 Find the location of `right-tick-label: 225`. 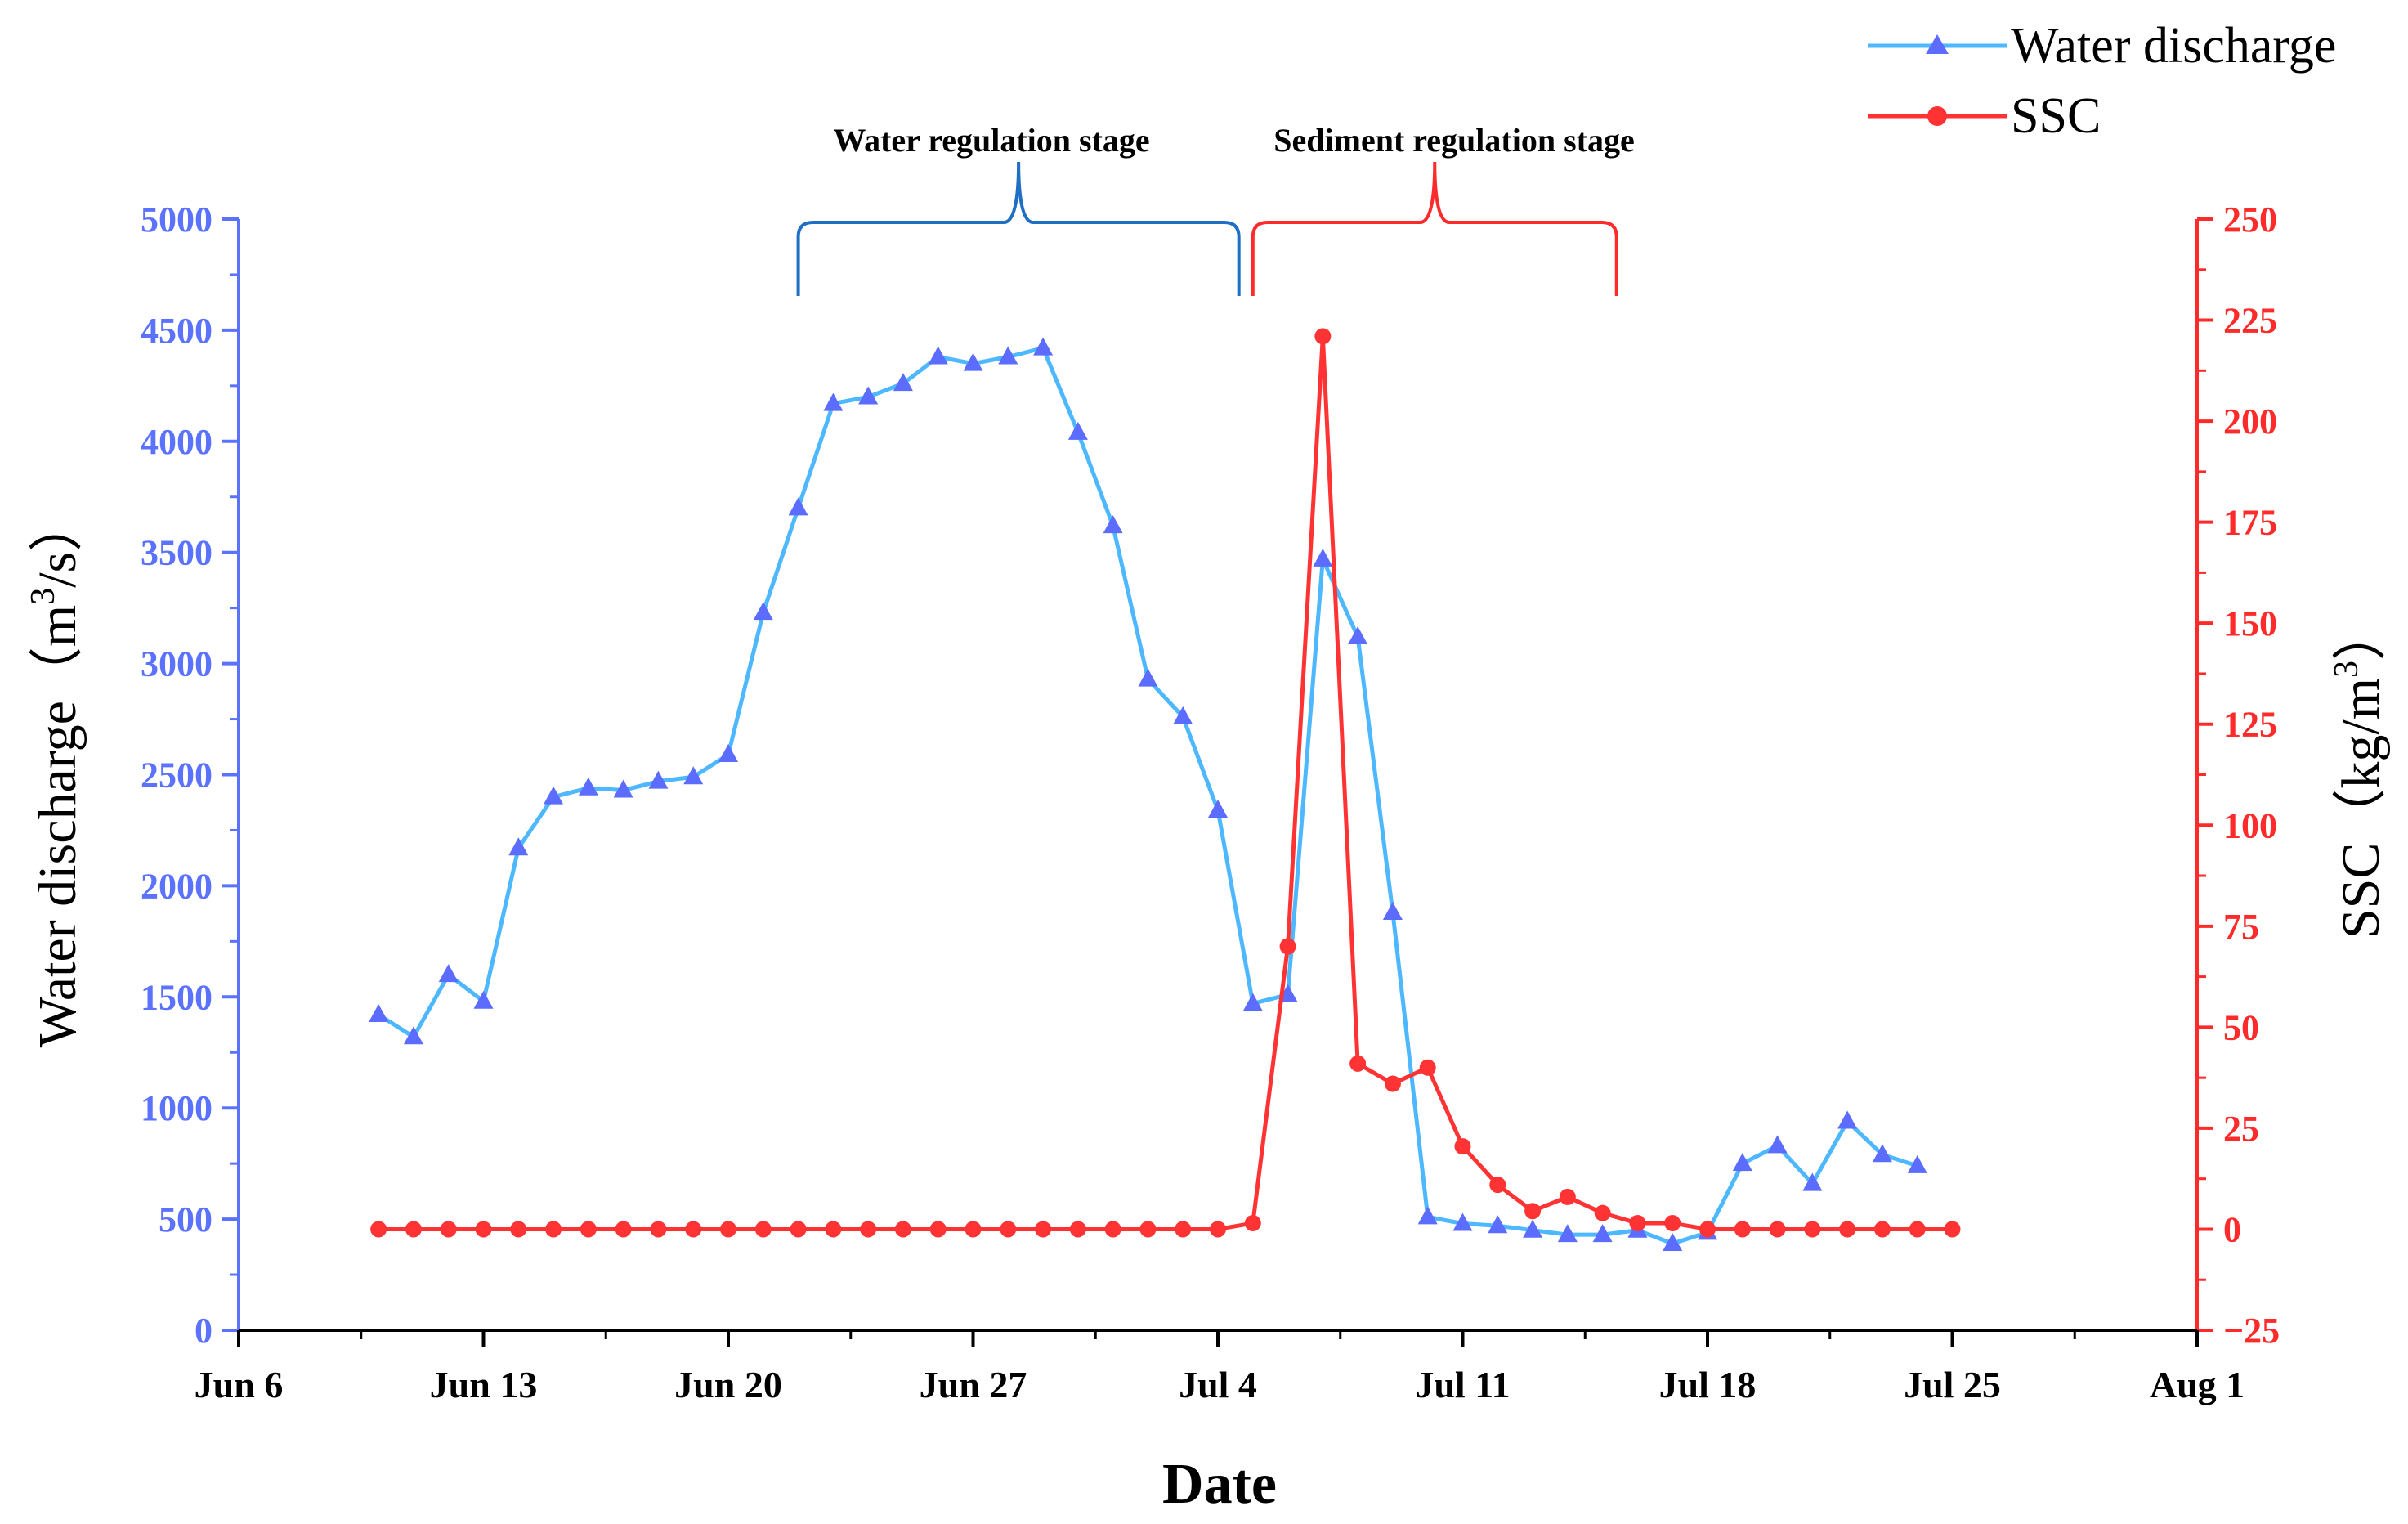

right-tick-label: 225 is located at coordinates (2250, 321).